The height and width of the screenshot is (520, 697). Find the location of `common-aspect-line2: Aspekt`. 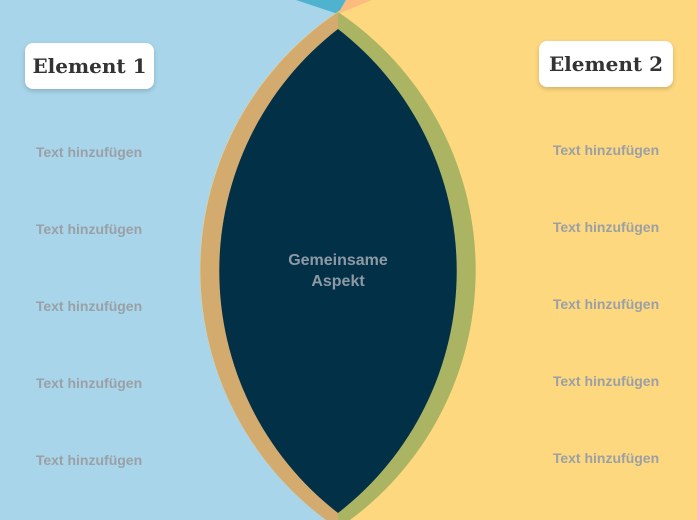

common-aspect-line2: Aspekt is located at coordinates (338, 281).